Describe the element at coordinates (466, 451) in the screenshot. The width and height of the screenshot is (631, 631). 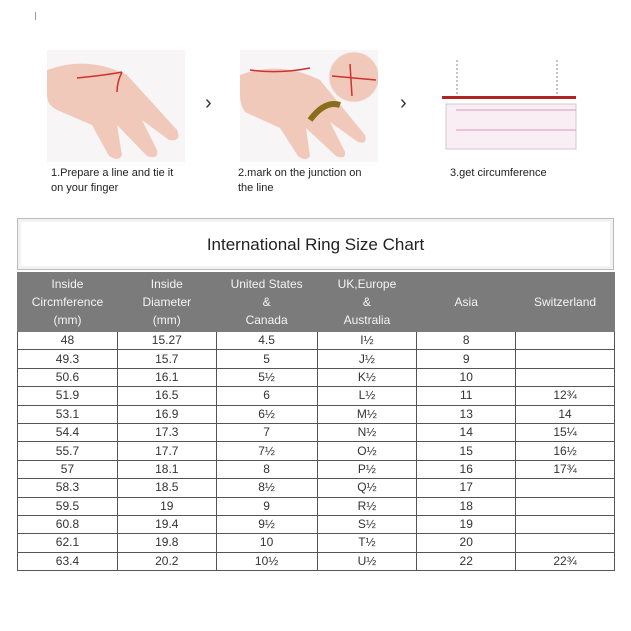
I see `table-cell: 15` at that location.